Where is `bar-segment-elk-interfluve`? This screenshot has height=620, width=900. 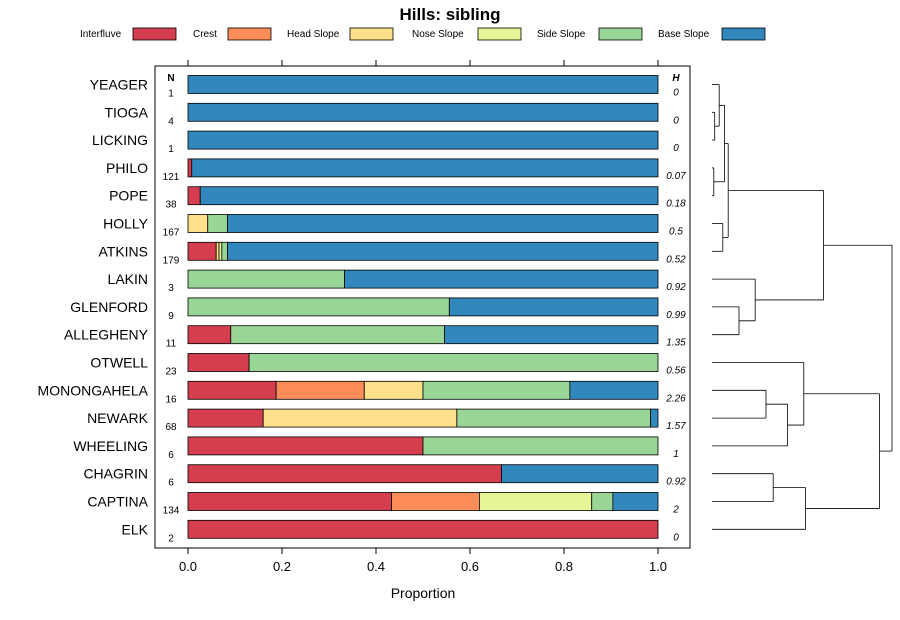
bar-segment-elk-interfluve is located at coordinates (423, 529).